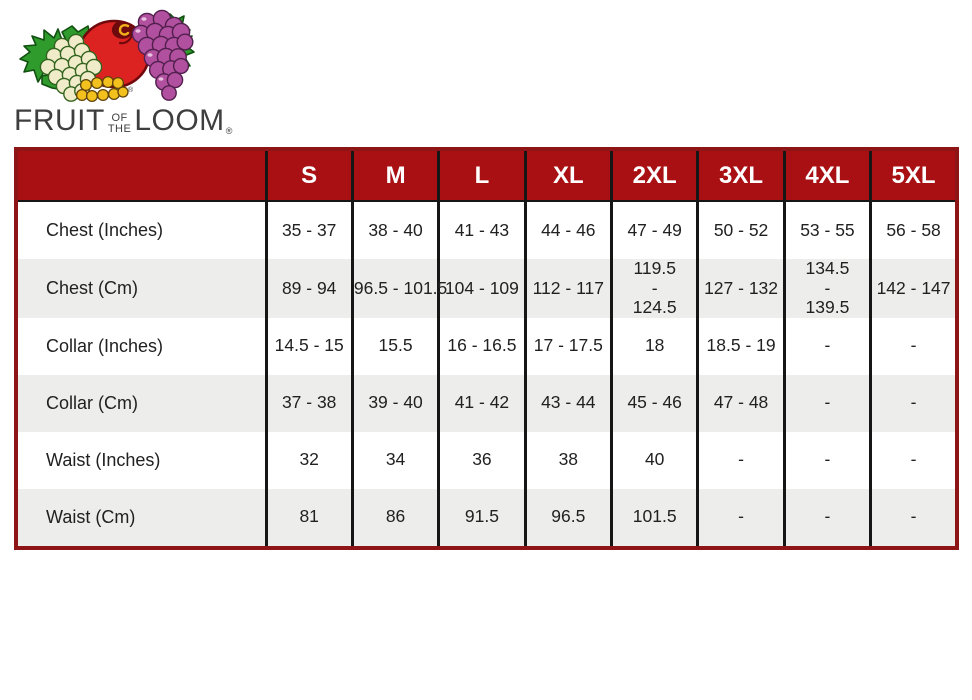  I want to click on size-cell: 89 - 94, so click(308, 288).